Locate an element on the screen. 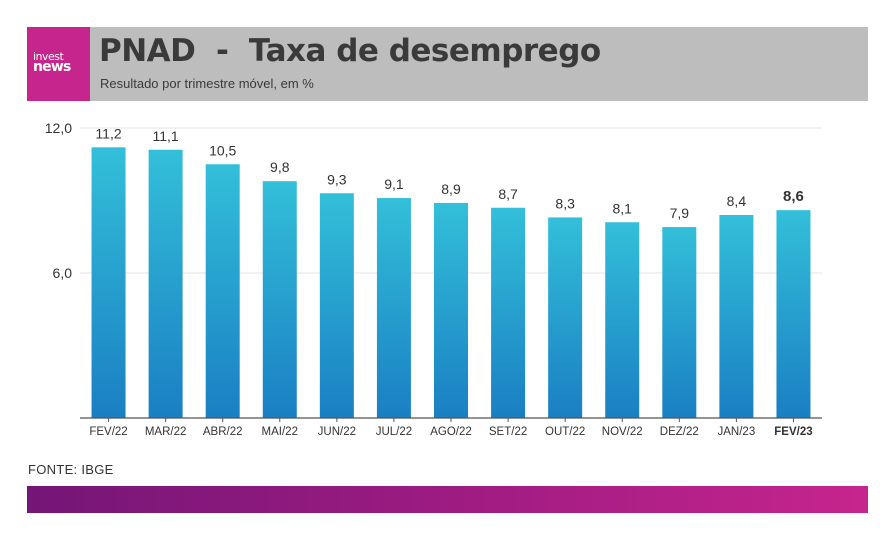  chart-title: PNAD - Taxa de desemprego is located at coordinates (350, 51).